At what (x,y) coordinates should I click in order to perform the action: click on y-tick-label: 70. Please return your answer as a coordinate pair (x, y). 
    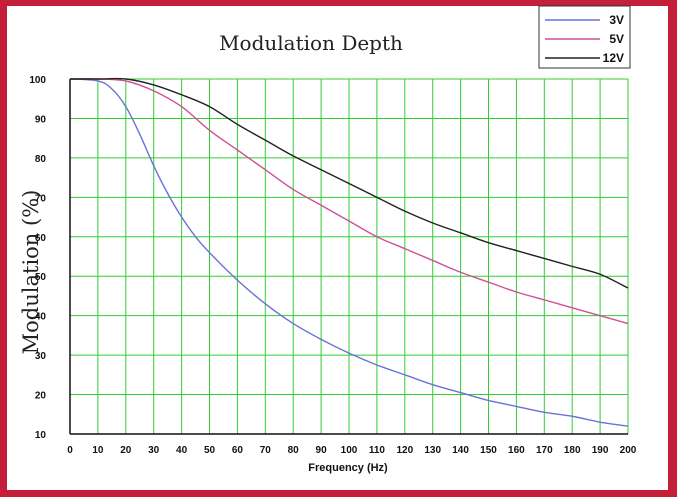
    Looking at the image, I should click on (41, 198).